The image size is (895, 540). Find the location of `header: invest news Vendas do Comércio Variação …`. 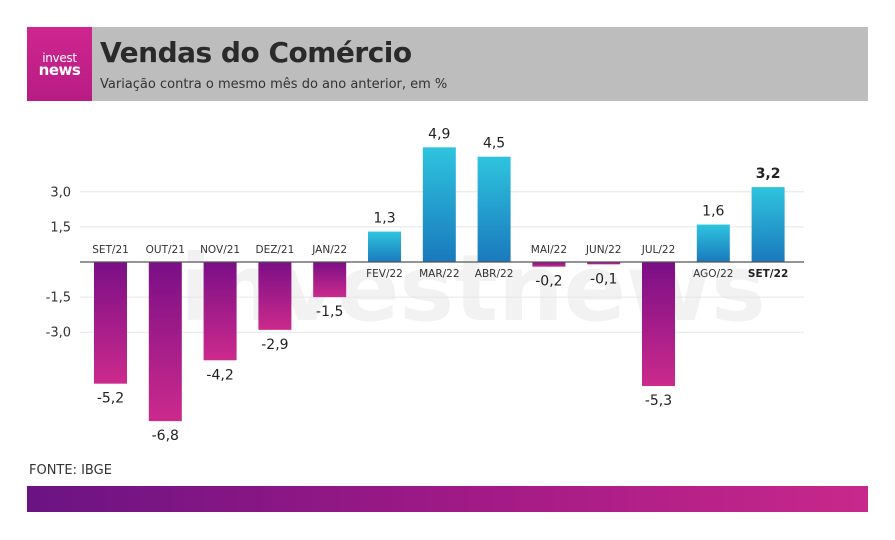

header: invest news Vendas do Comércio Variação … is located at coordinates (447, 64).